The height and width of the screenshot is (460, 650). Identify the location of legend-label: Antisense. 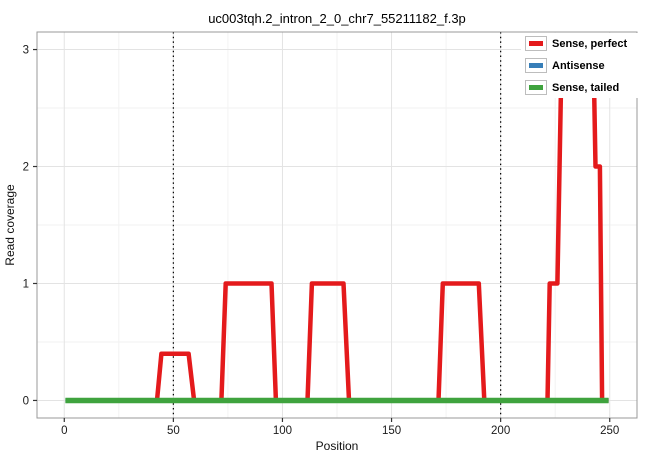
(578, 65).